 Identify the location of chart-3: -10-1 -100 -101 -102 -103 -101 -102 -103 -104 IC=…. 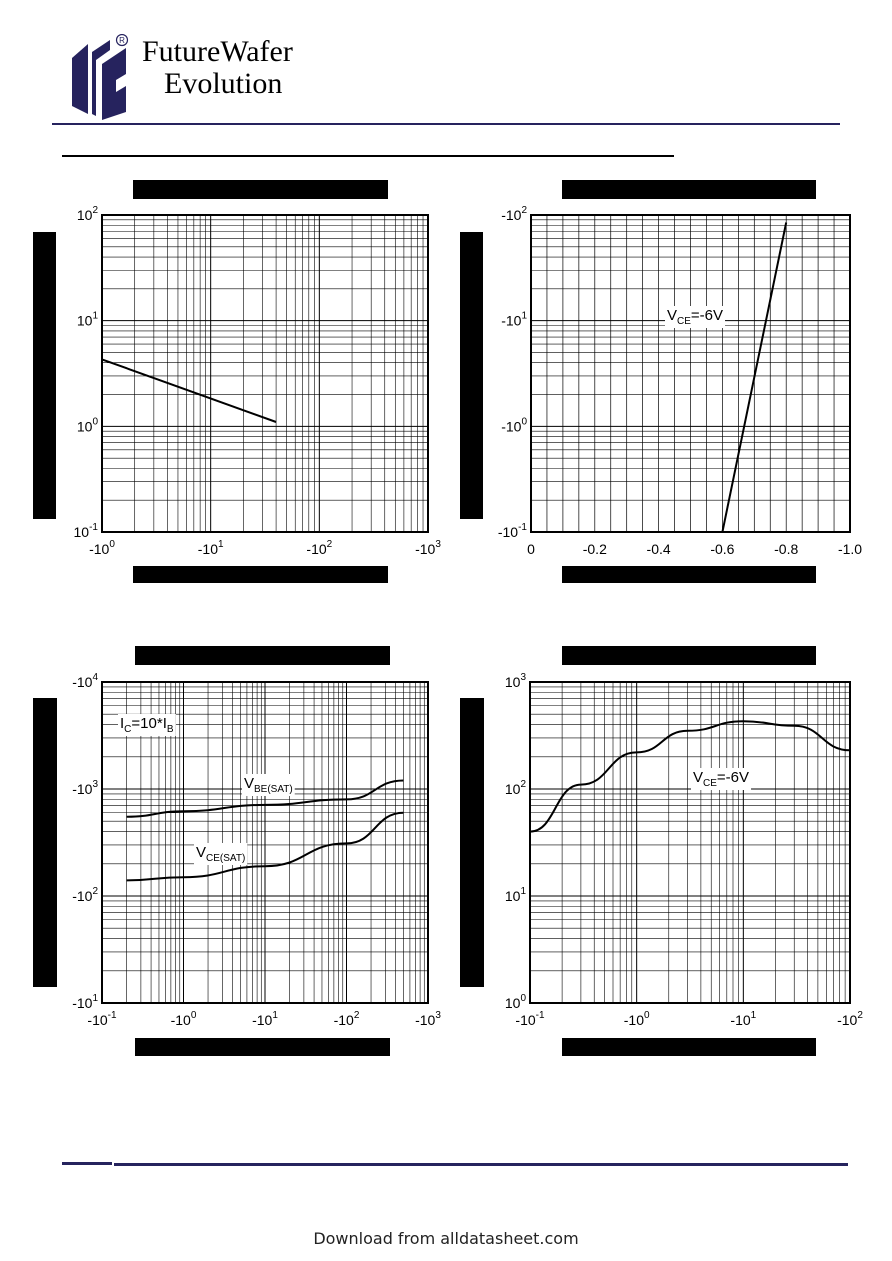
(237, 851).